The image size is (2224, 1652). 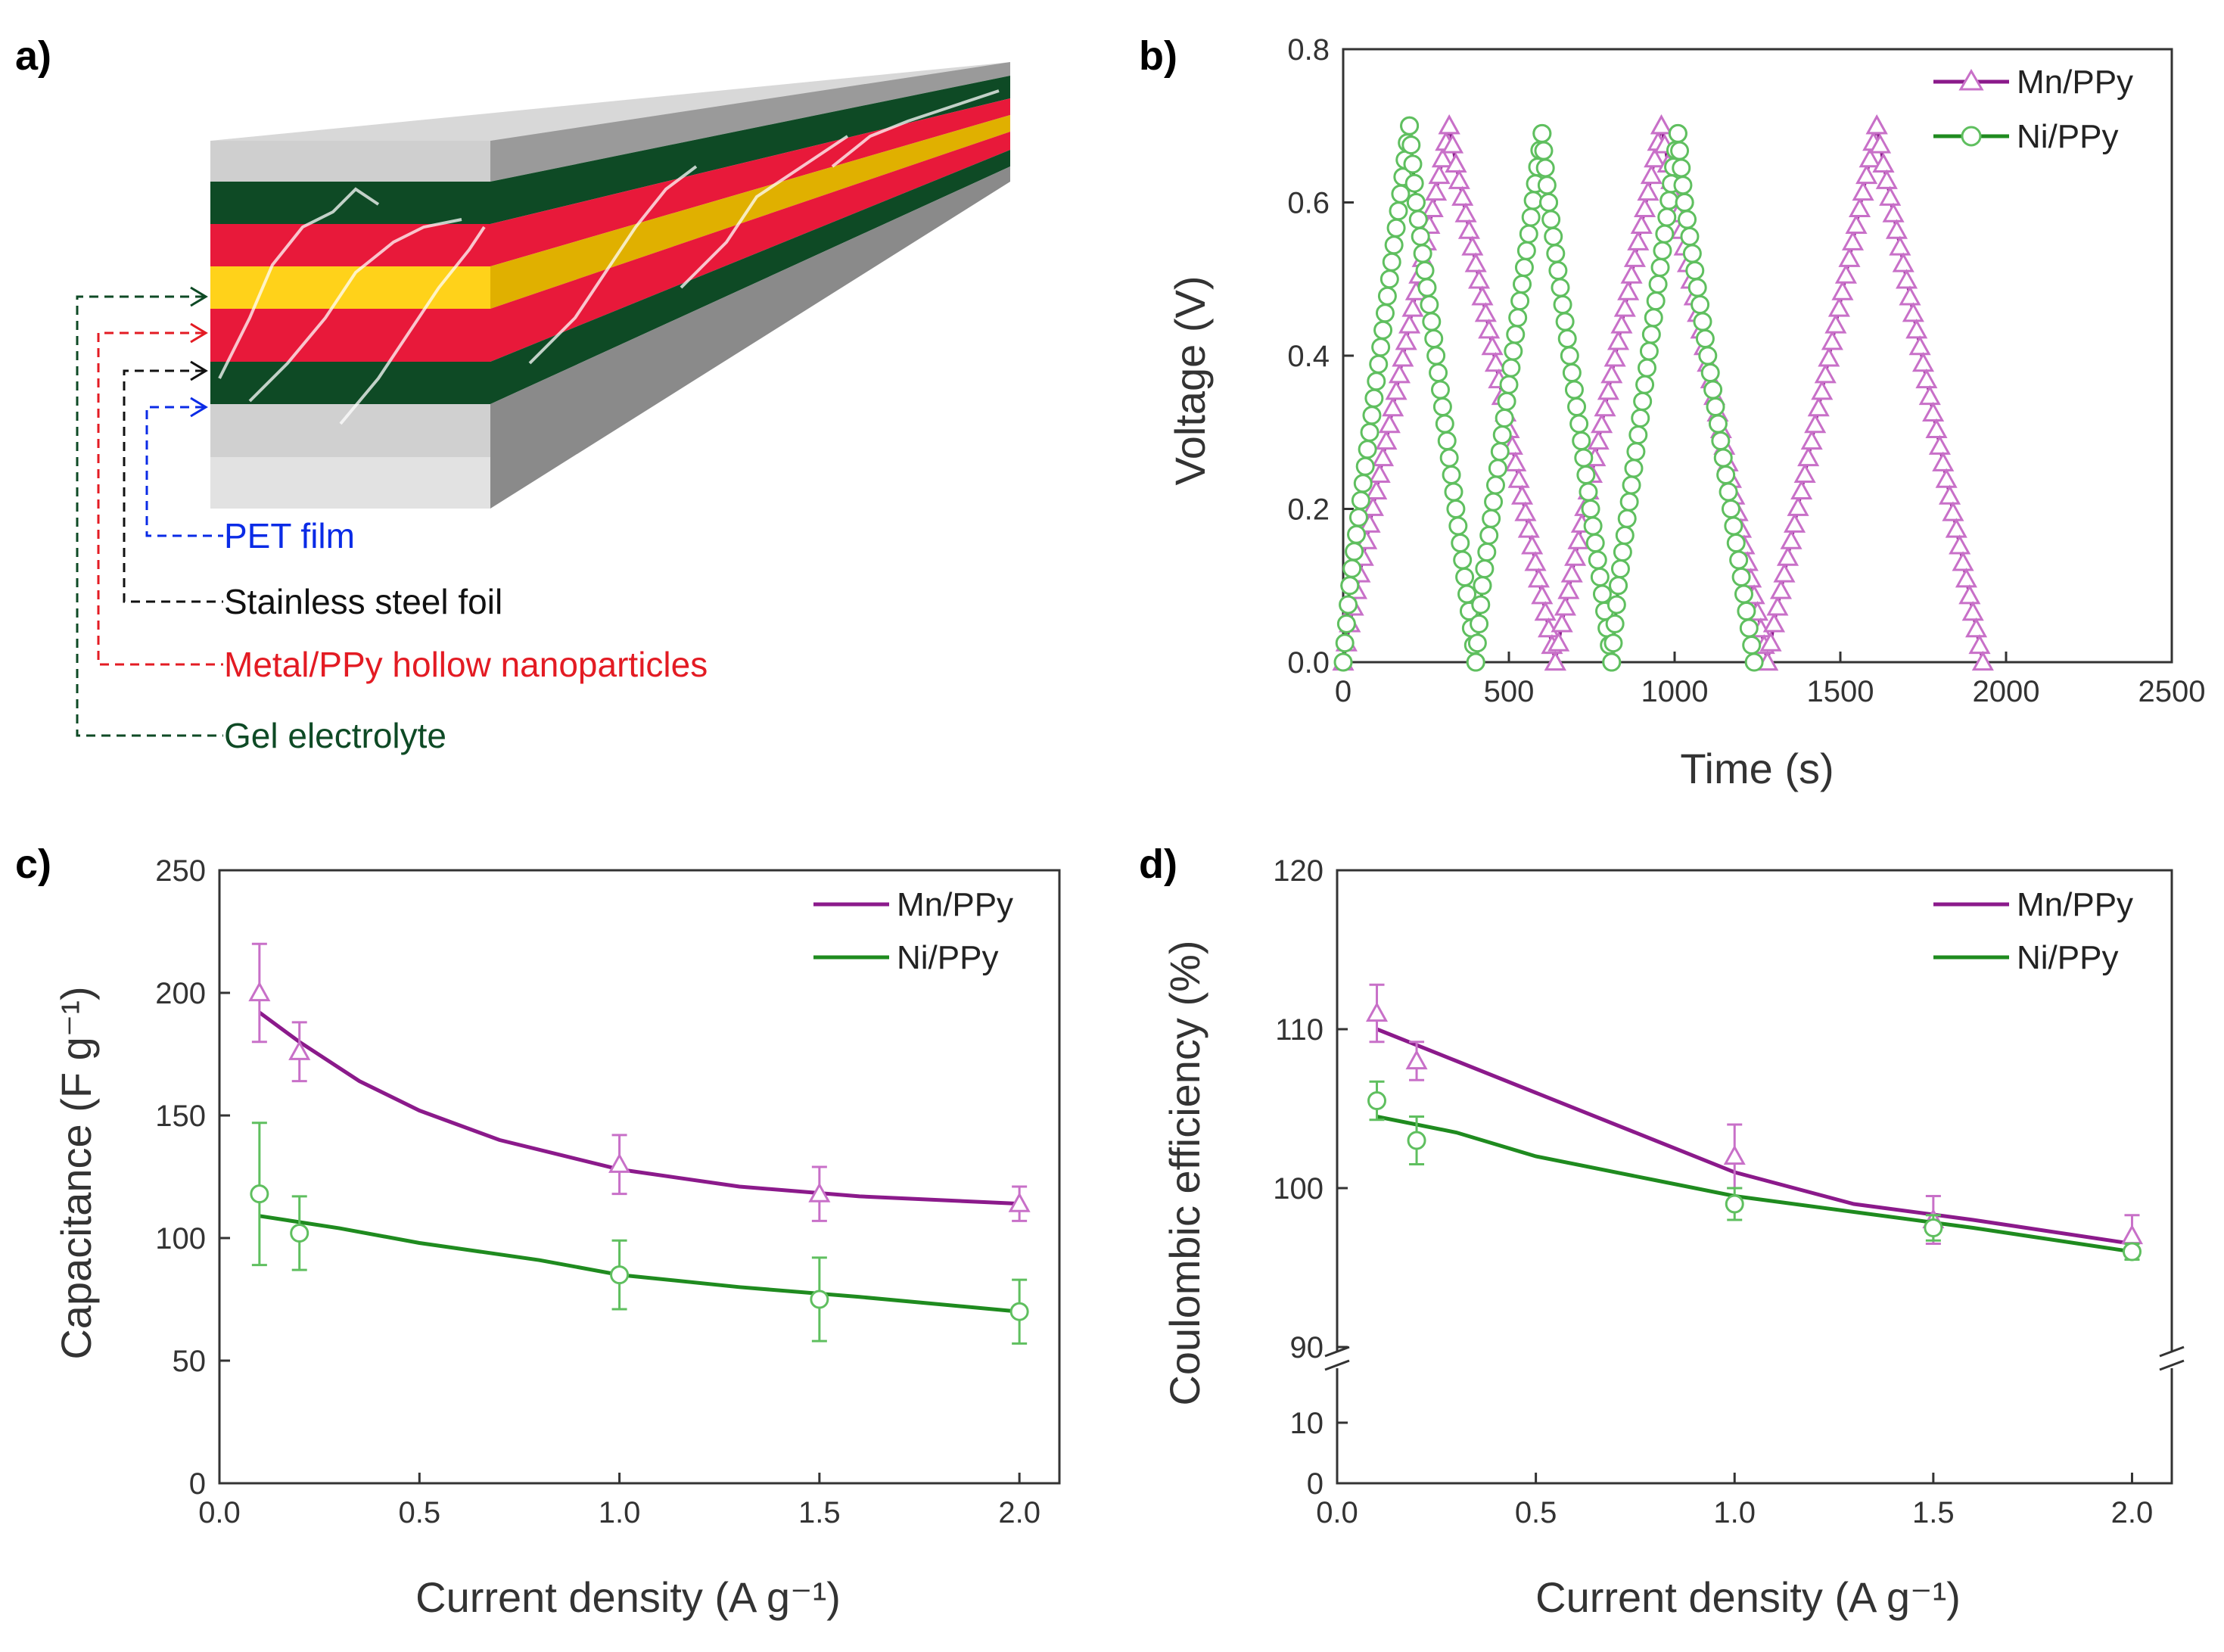 I want to click on b-x-tick-label: 1000, so click(x=1675, y=691).